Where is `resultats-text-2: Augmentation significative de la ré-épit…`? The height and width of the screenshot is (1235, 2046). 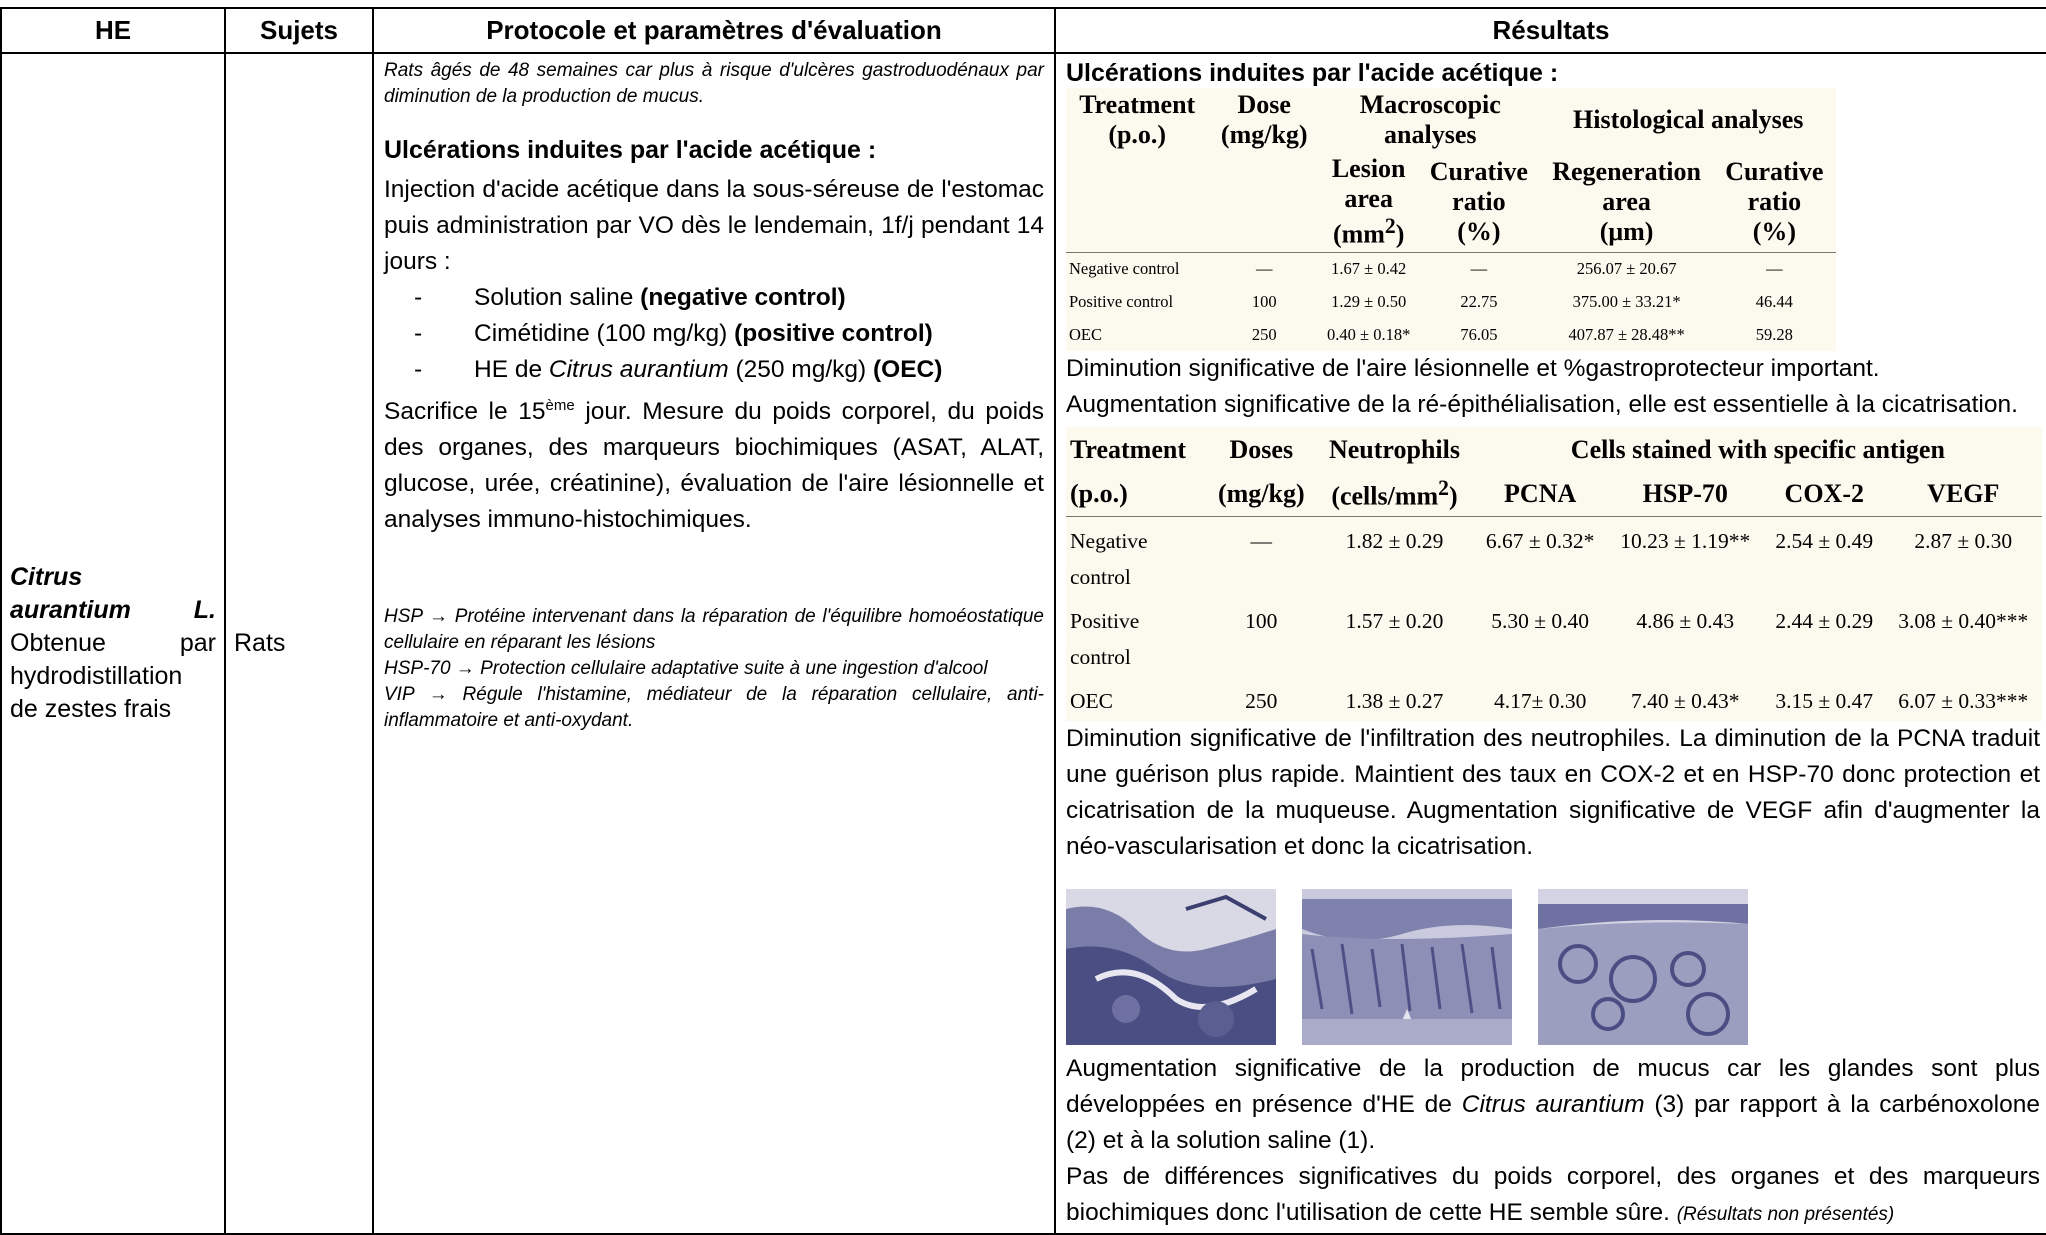 resultats-text-2: Augmentation significative de la ré-épit… is located at coordinates (1542, 405).